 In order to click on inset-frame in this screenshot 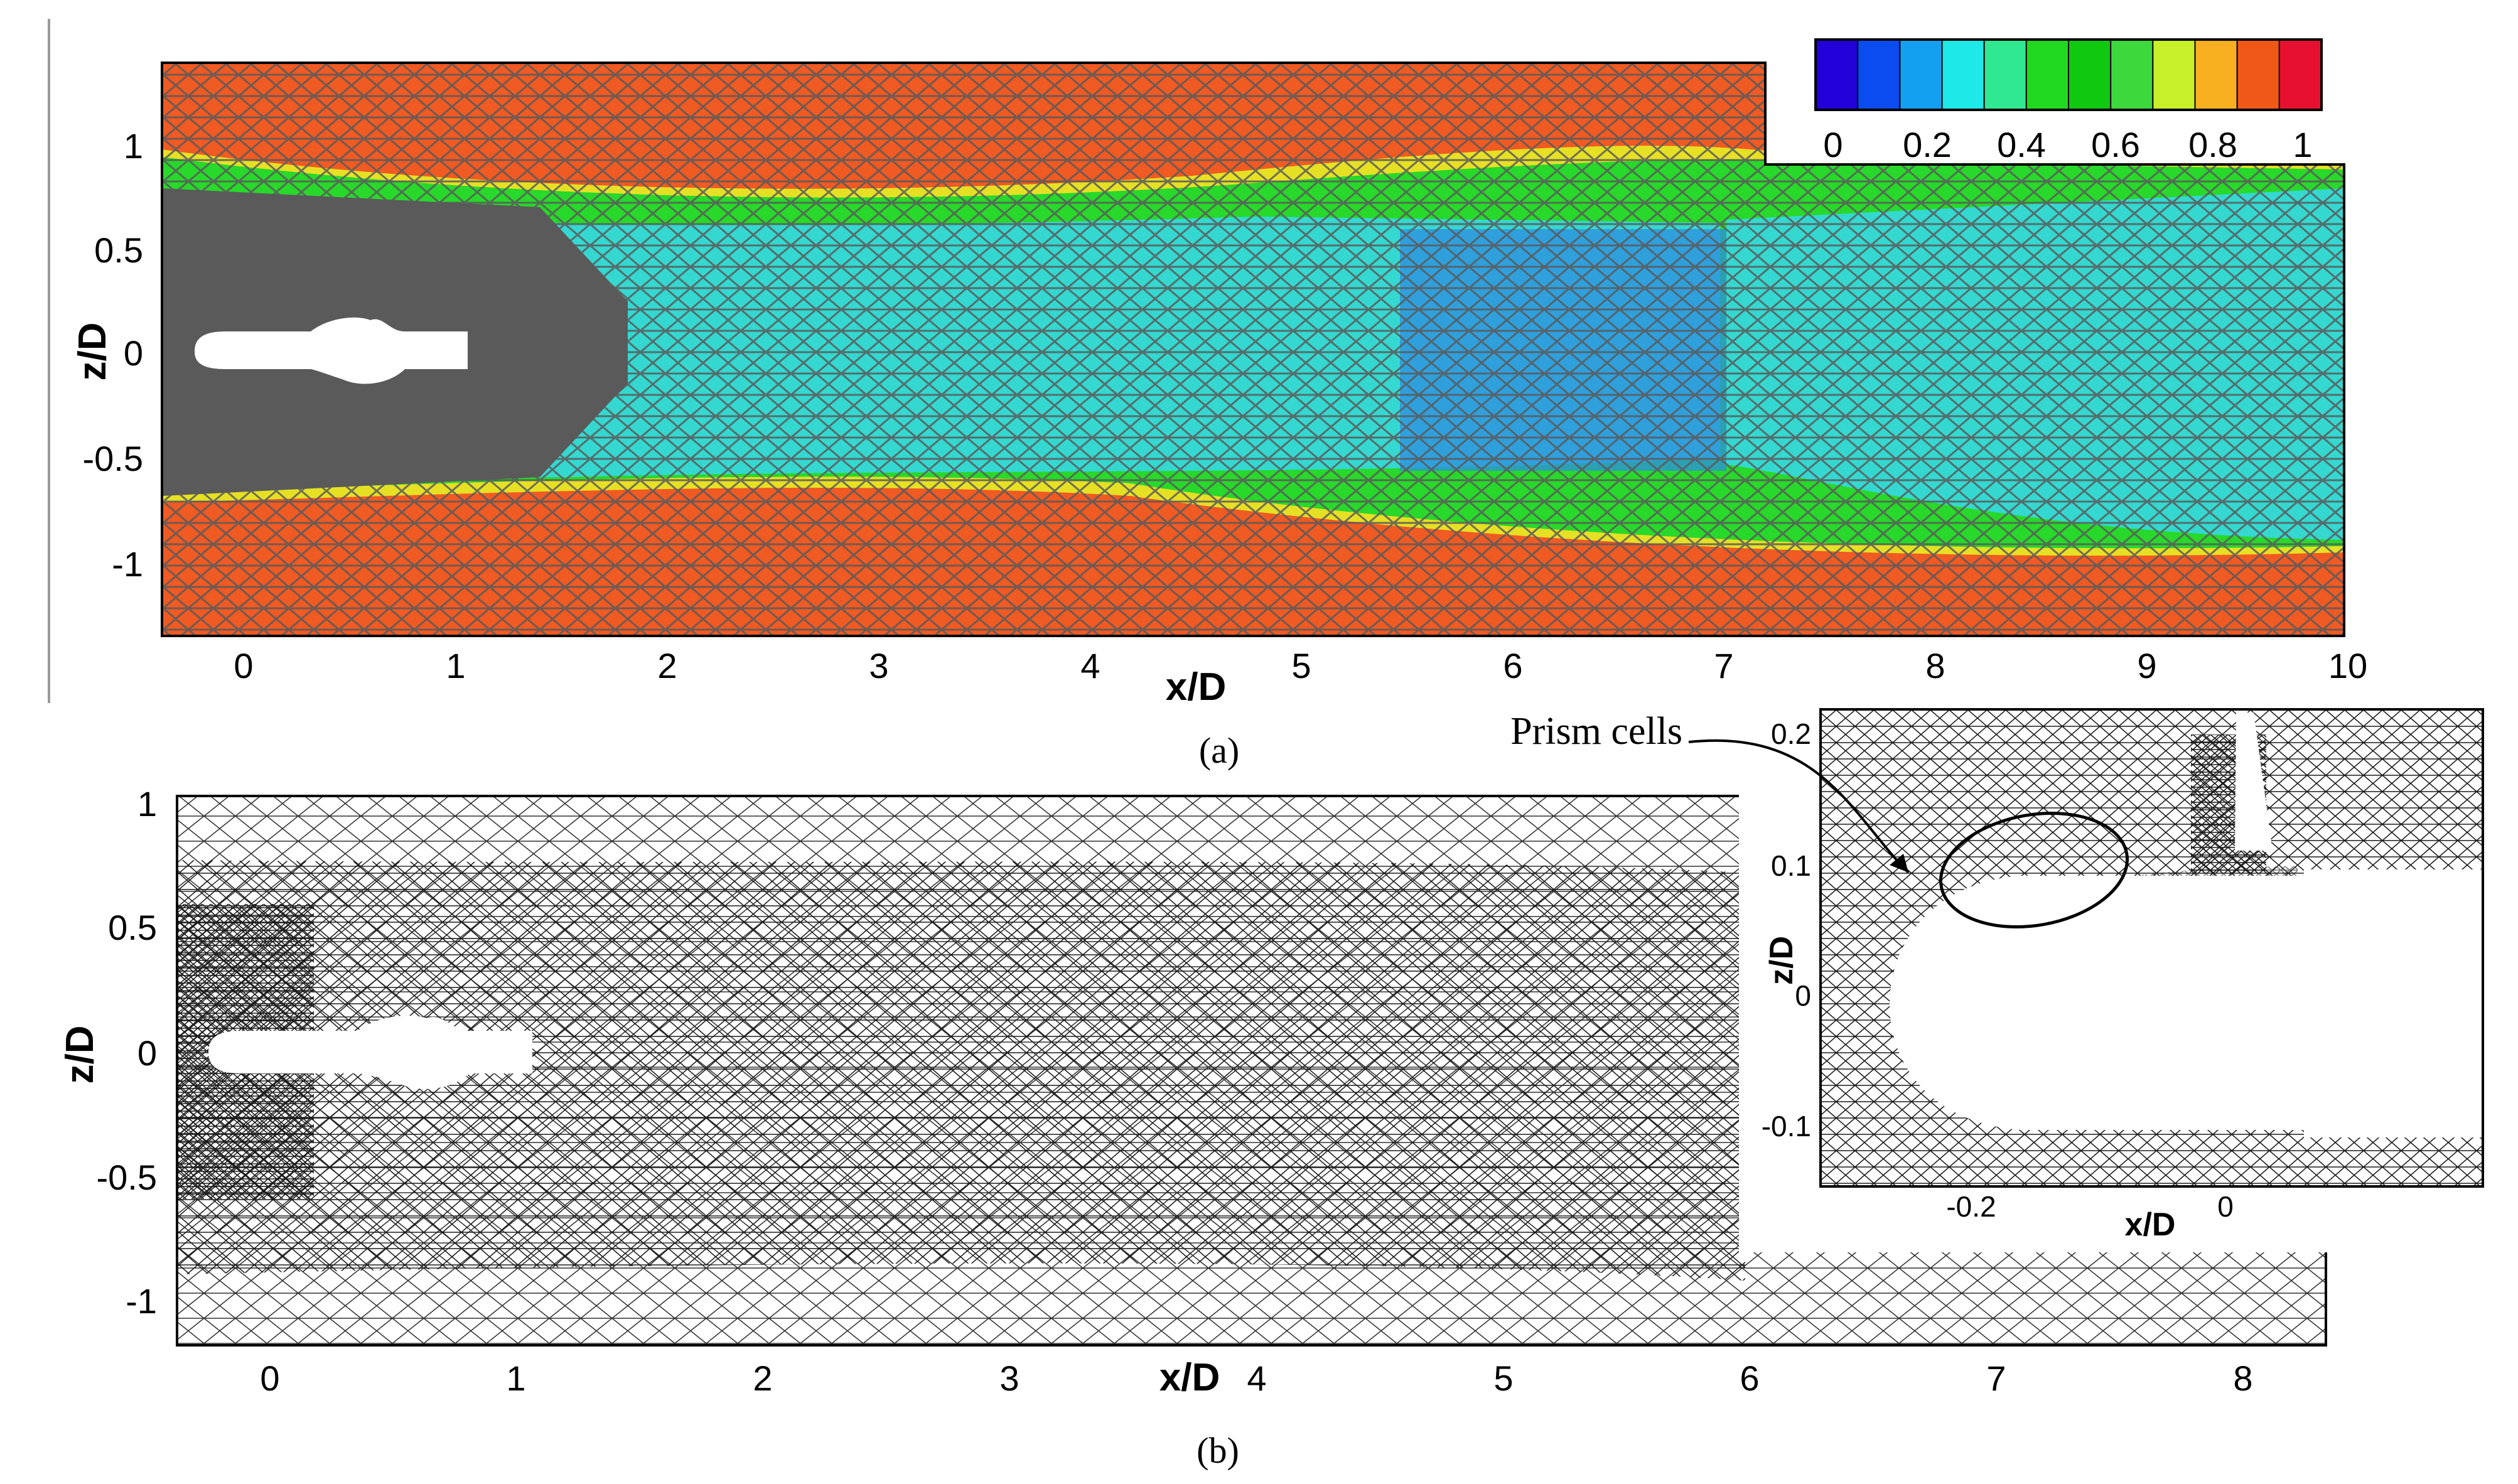, I will do `click(2151, 948)`.